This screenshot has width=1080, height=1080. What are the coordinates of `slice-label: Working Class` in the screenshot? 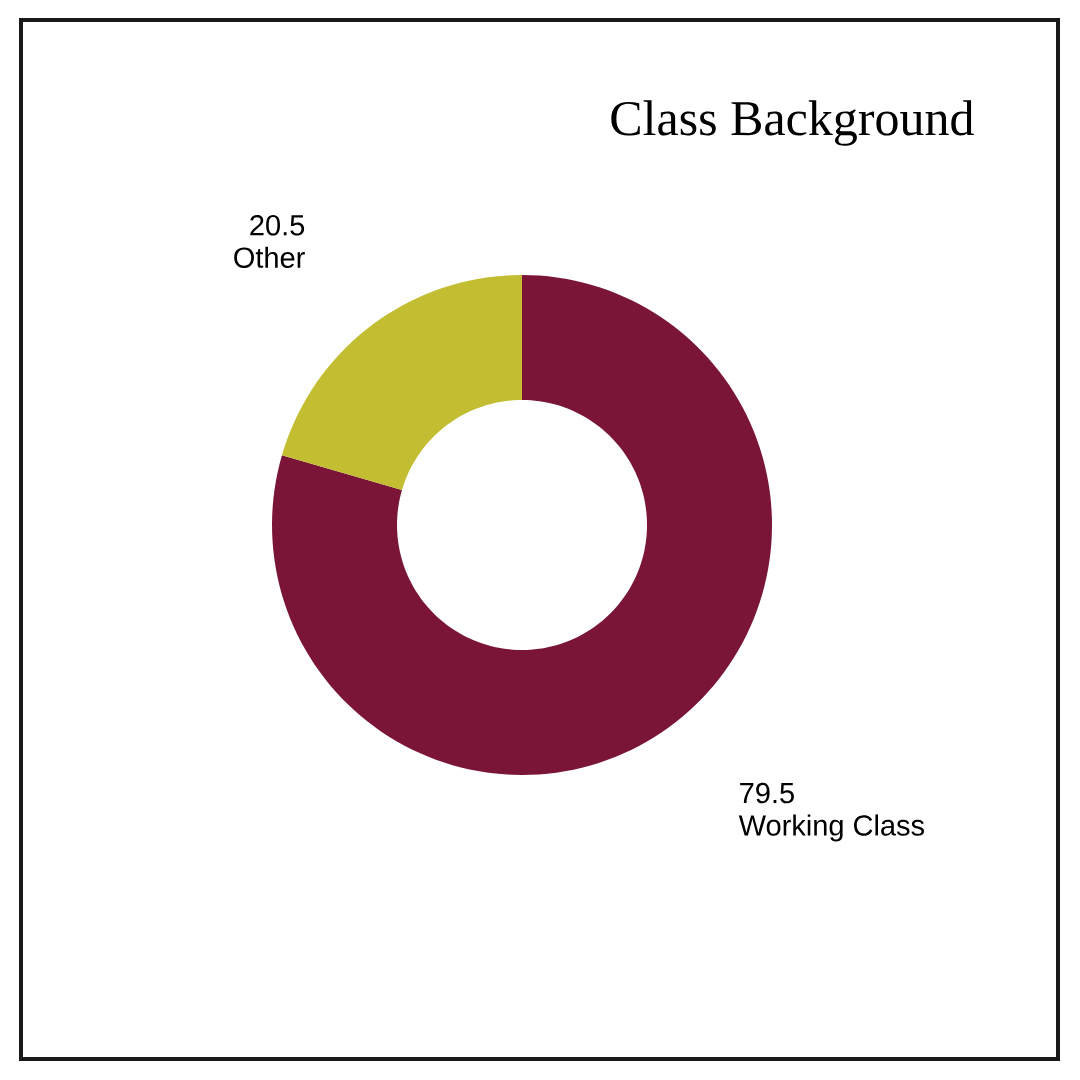 It's located at (831, 828).